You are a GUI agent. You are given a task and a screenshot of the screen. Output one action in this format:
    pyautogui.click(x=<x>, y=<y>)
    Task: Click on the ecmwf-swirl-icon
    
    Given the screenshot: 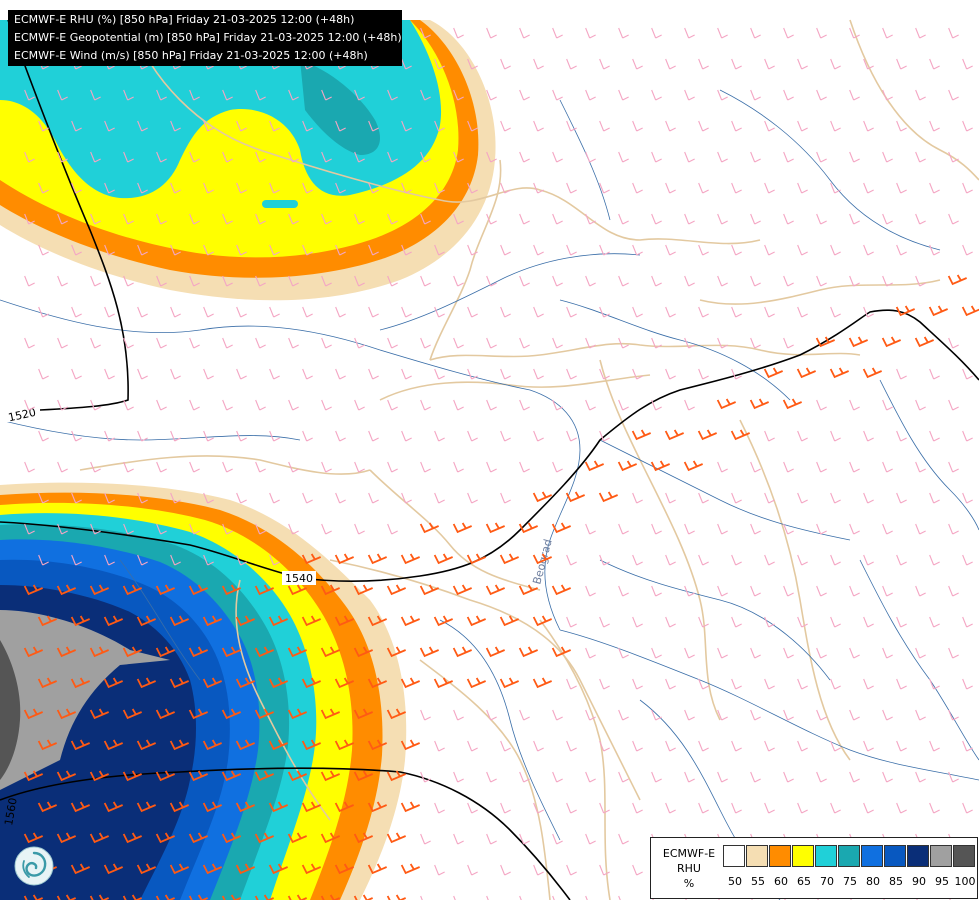 What is the action you would take?
    pyautogui.click(x=34, y=866)
    